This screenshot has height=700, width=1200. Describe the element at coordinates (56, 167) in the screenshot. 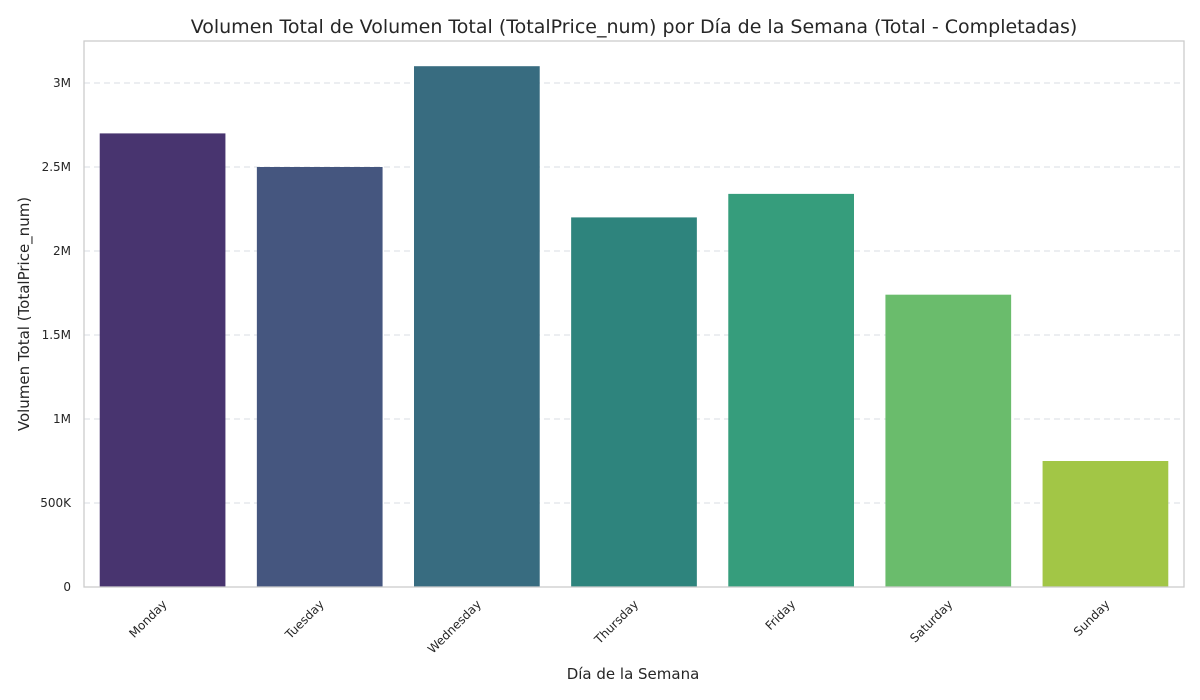

I see `y-tick-label: 2.5M` at that location.